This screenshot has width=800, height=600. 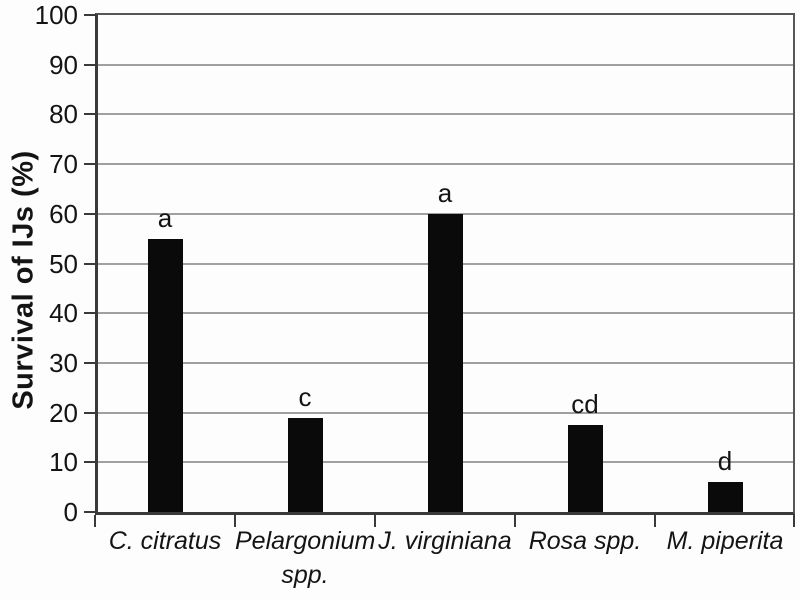 What do you see at coordinates (305, 558) in the screenshot?
I see `x-category-label: Pelargonium spp.` at bounding box center [305, 558].